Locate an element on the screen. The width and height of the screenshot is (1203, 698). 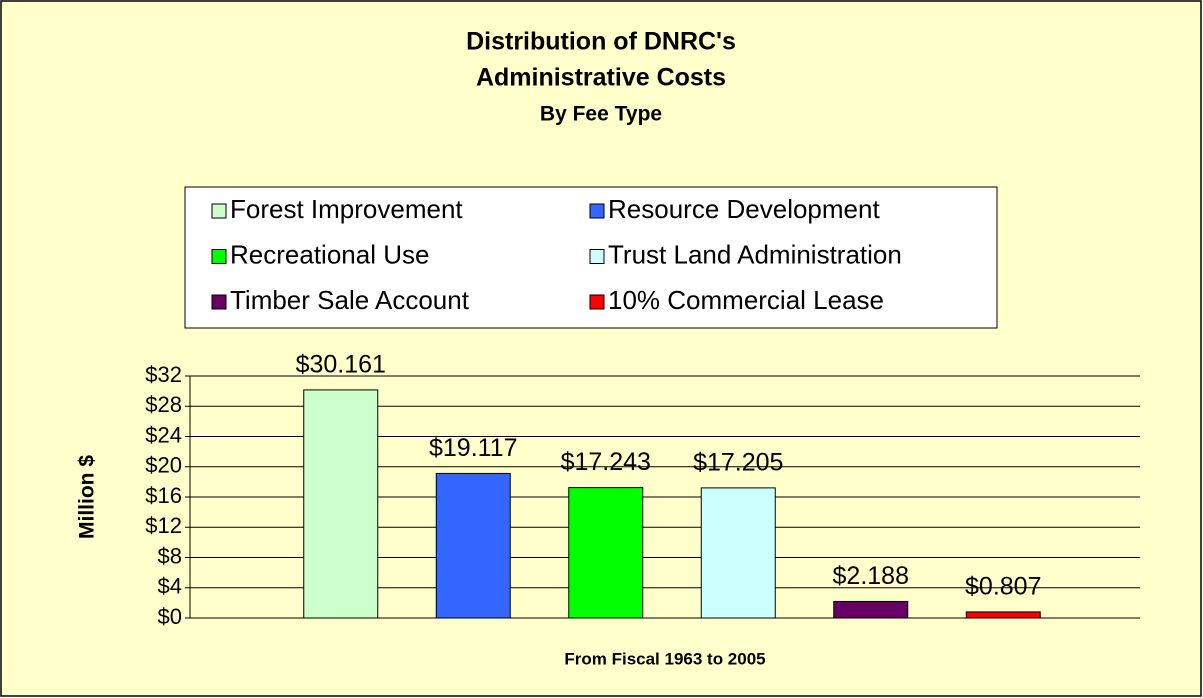
chart-subtitle: By Fee Type is located at coordinates (601, 114).